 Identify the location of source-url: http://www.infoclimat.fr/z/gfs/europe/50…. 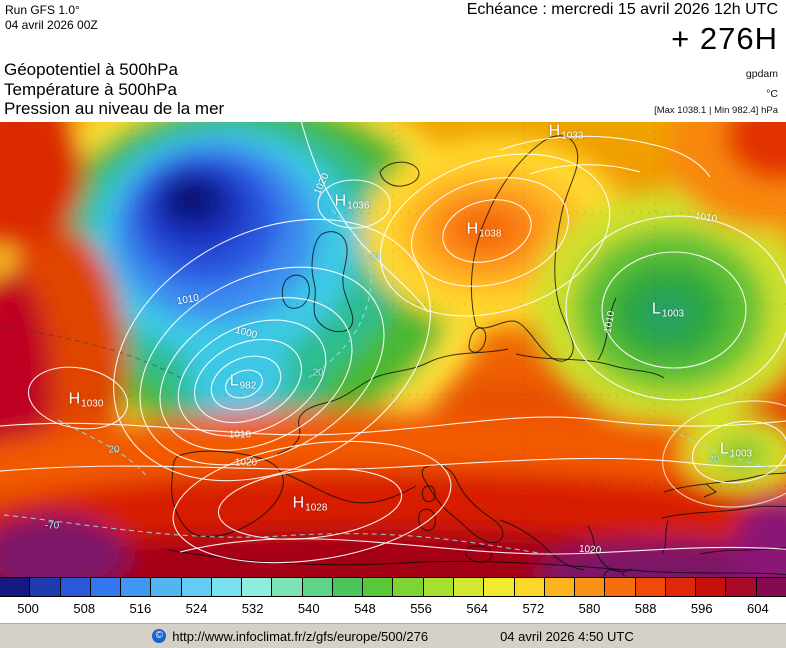
(300, 636).